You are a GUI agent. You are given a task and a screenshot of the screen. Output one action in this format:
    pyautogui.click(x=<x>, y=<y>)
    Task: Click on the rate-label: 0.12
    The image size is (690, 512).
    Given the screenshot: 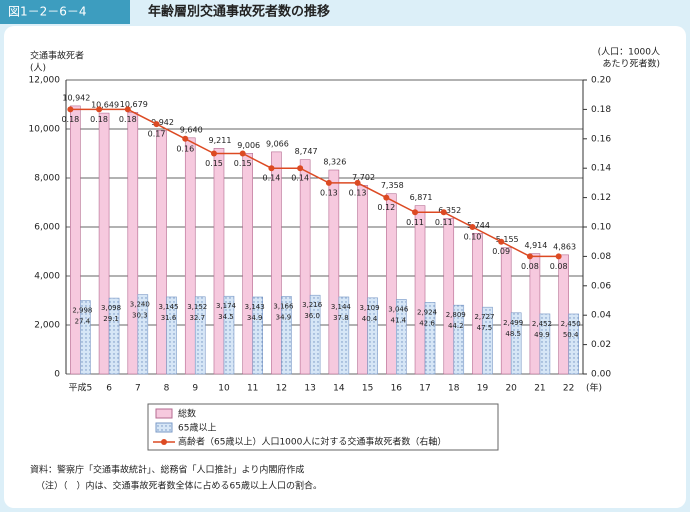 What is the action you would take?
    pyautogui.click(x=386, y=207)
    